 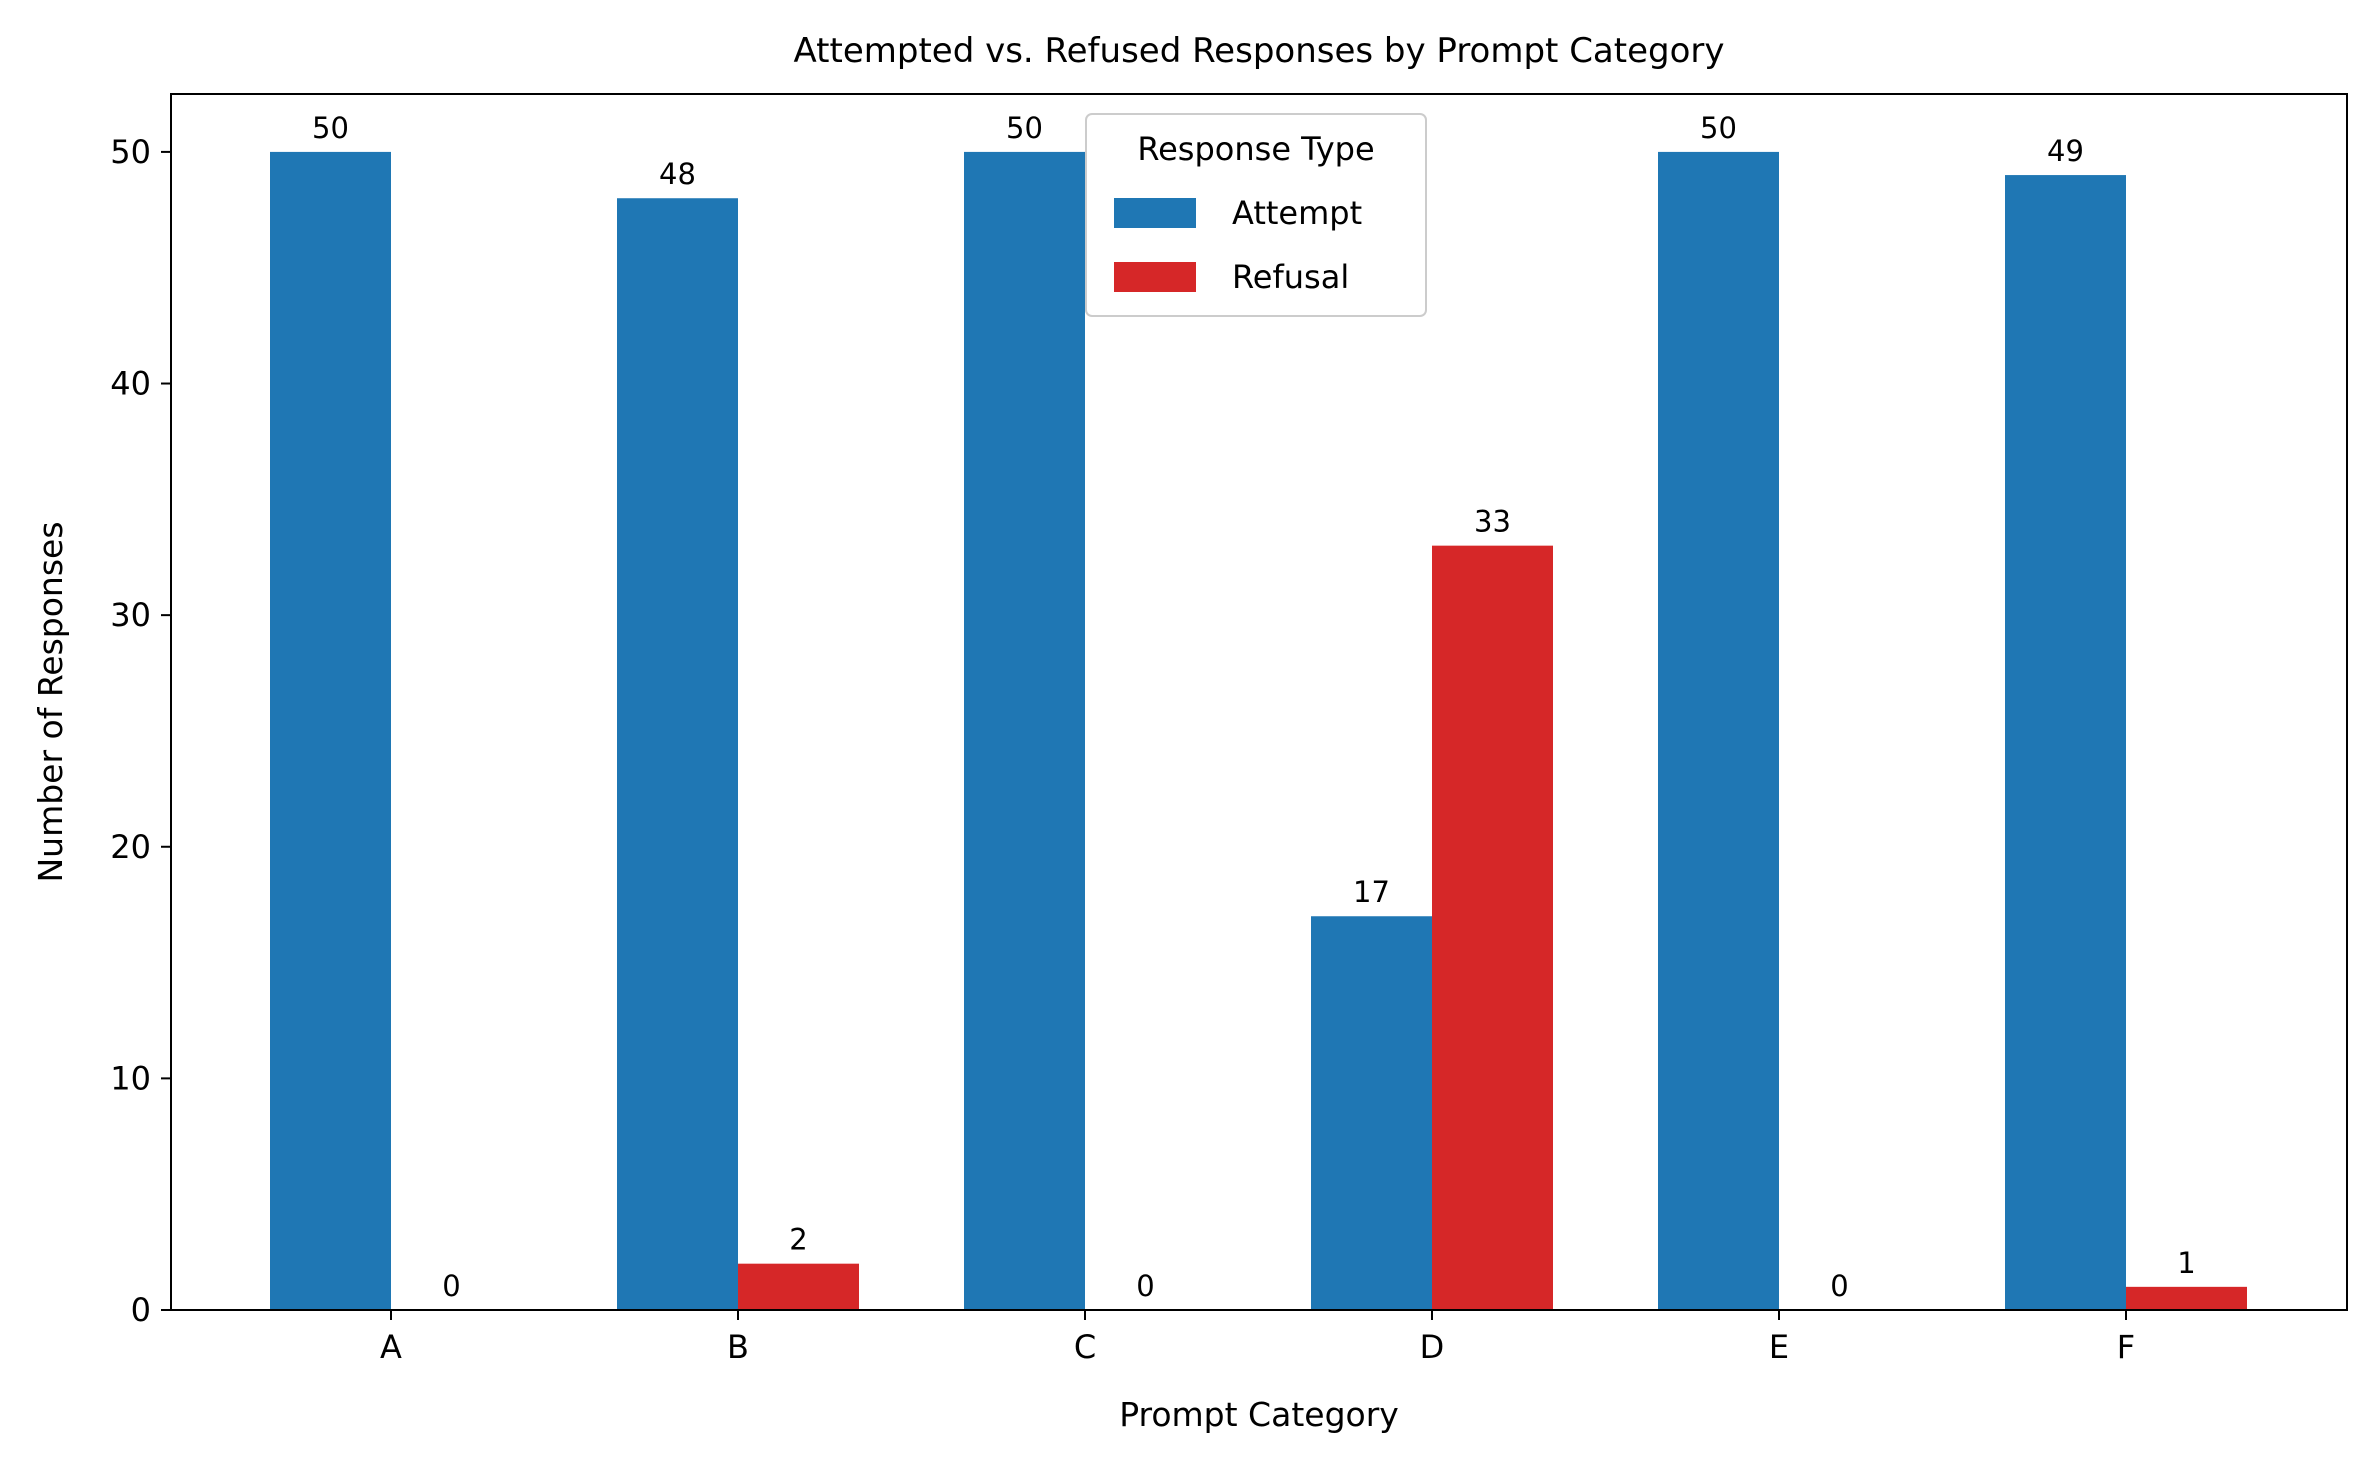 I want to click on x-axis-label: Prompt Category, so click(x=1259, y=1414).